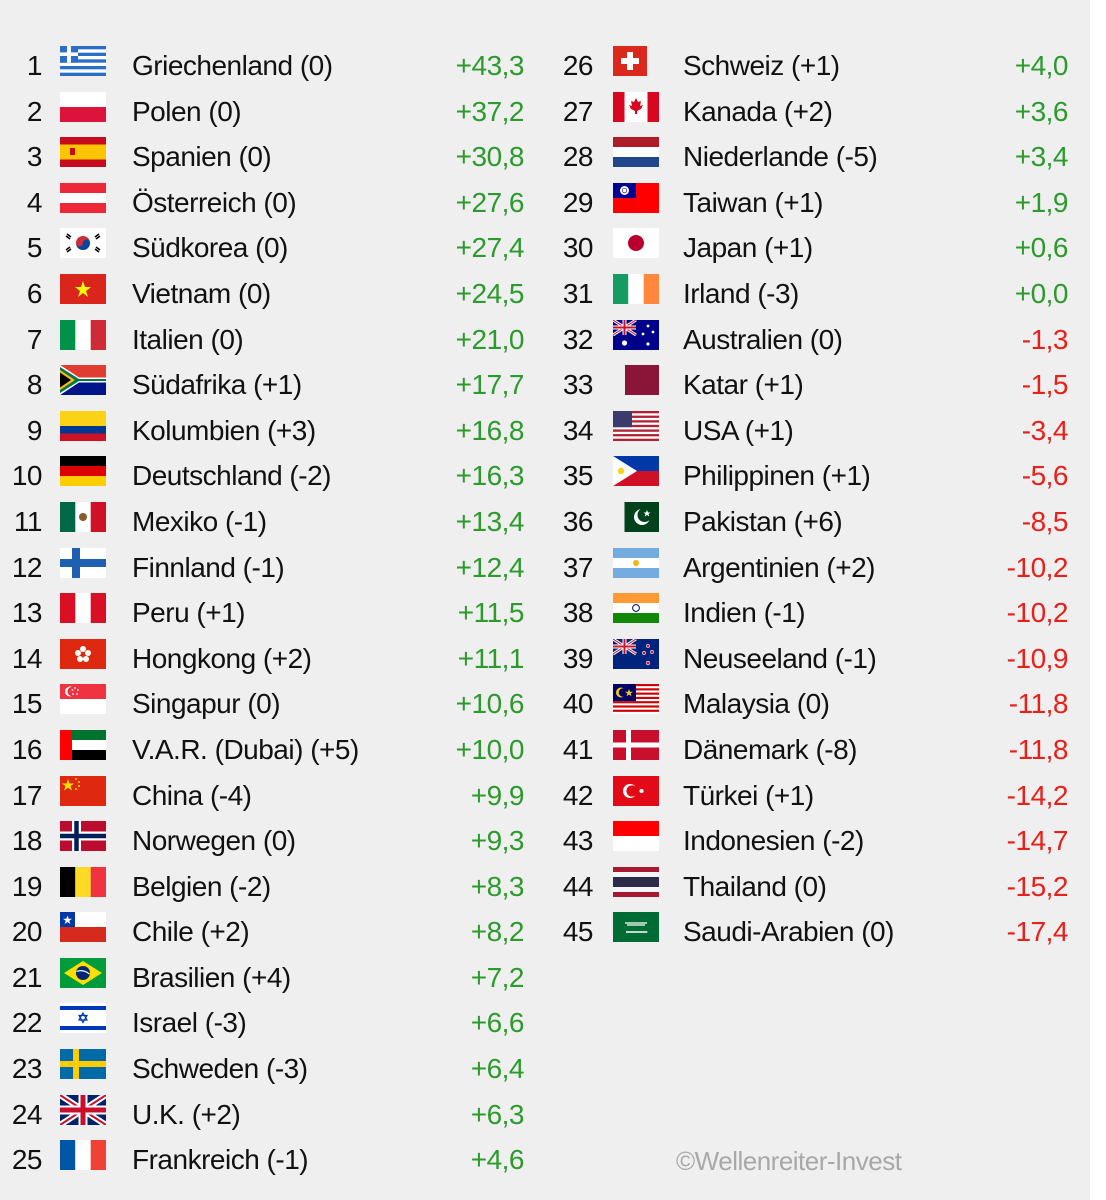 The image size is (1106, 1200). What do you see at coordinates (1045, 476) in the screenshot?
I see `performance-value: -5,6` at bounding box center [1045, 476].